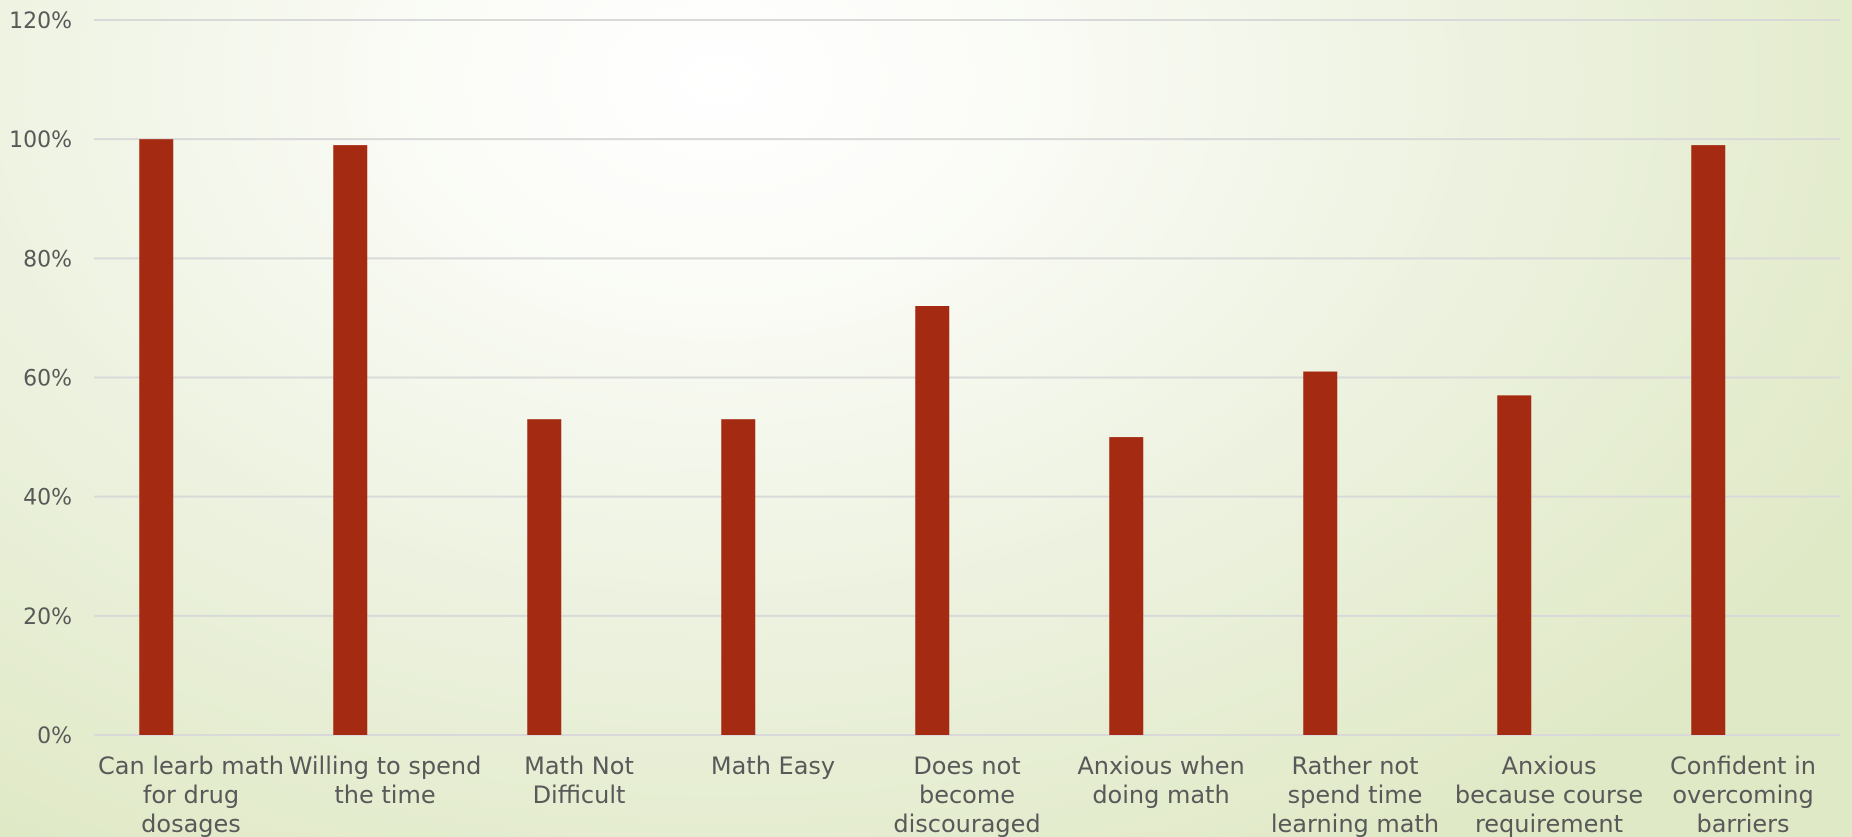 This screenshot has width=1852, height=837. I want to click on y-tick-label: 100%, so click(40, 140).